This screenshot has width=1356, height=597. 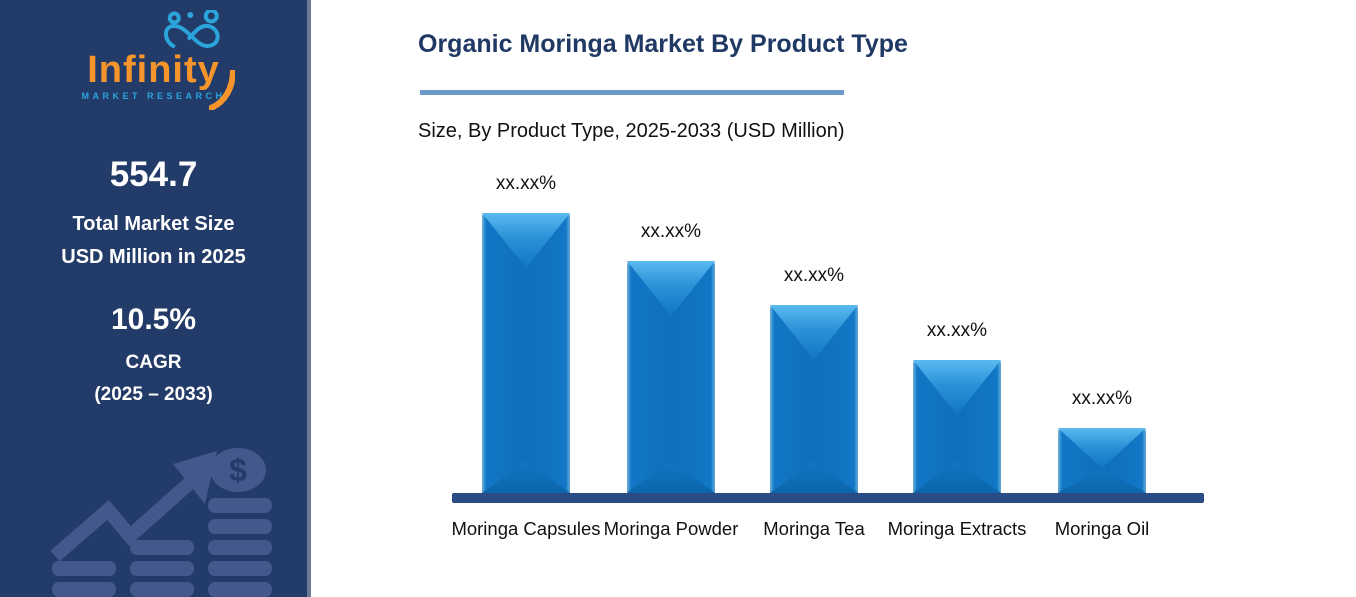 I want to click on brand-tagline: MARKET RESEARCH, so click(x=153, y=96).